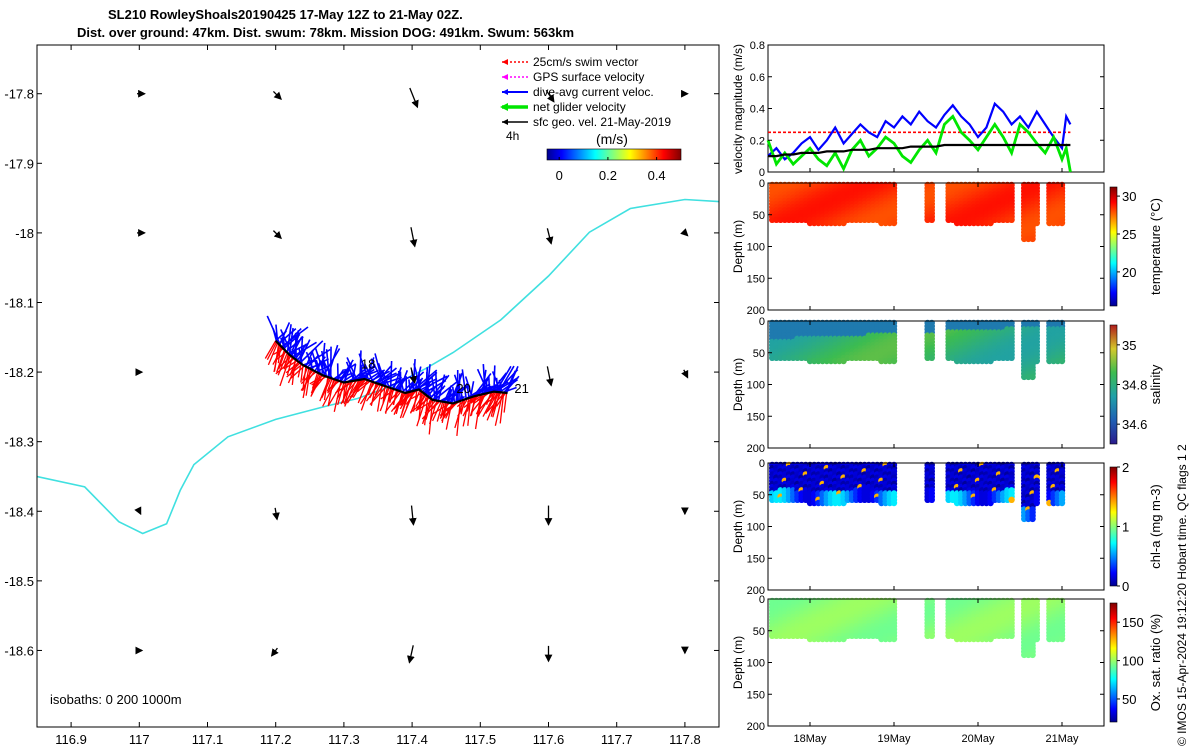  What do you see at coordinates (412, 739) in the screenshot?
I see `map-xtick-label-5: 117.4` at bounding box center [412, 739].